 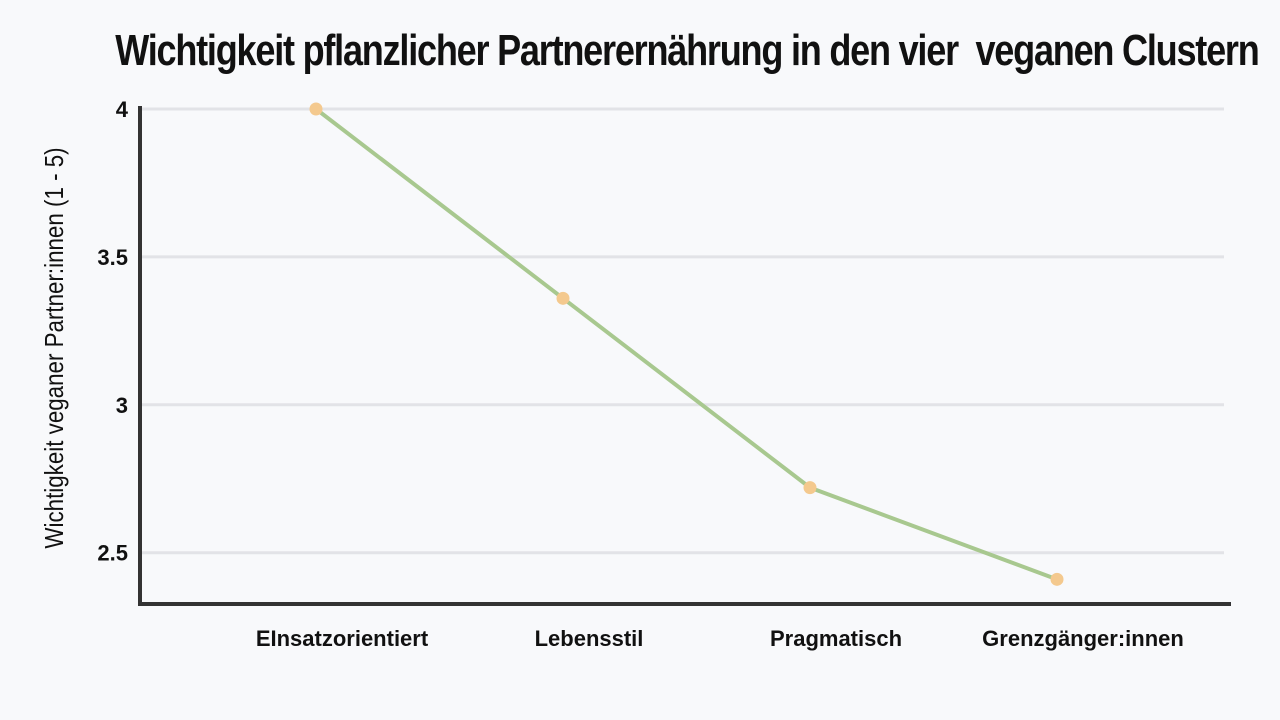 I want to click on y-tick-label: 4, so click(x=122, y=109).